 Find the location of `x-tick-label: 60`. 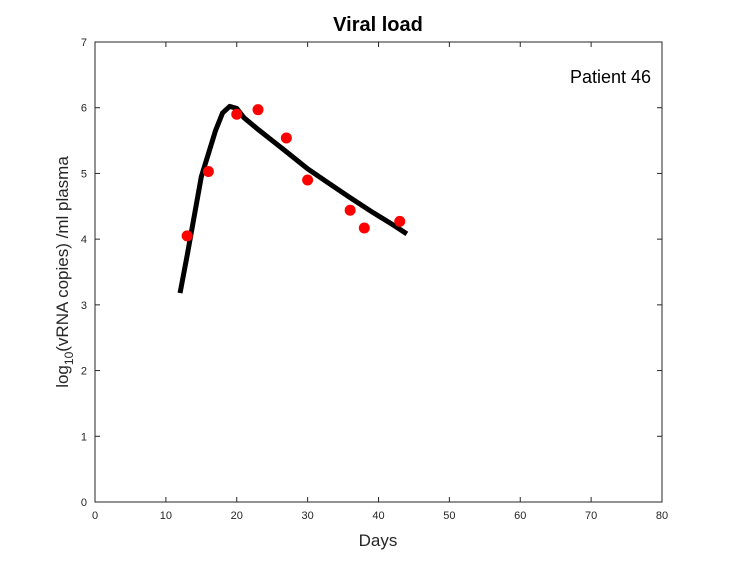

x-tick-label: 60 is located at coordinates (520, 516).